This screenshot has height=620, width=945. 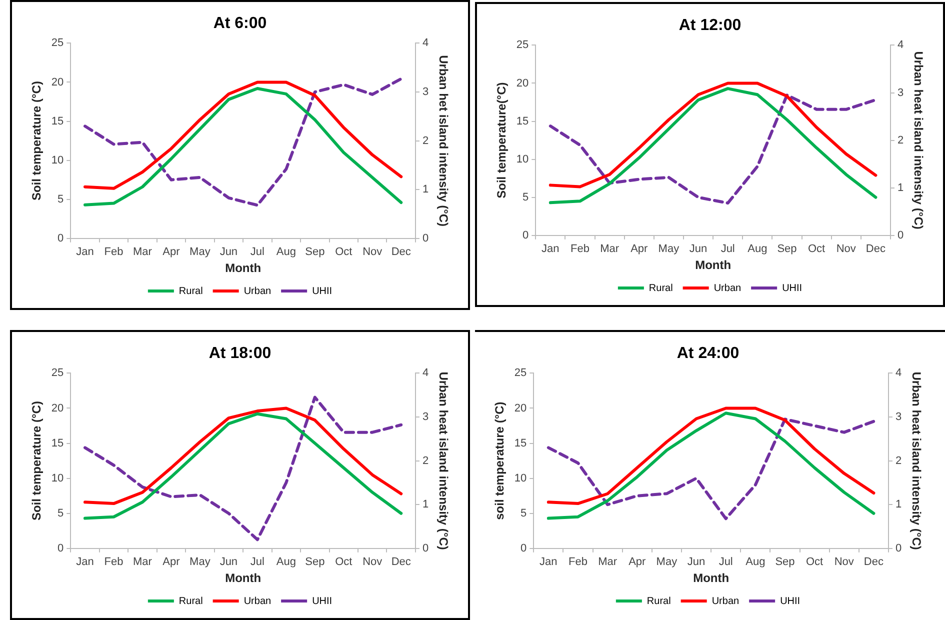 What do you see at coordinates (240, 23) in the screenshot?
I see `chart-title: At 6:00` at bounding box center [240, 23].